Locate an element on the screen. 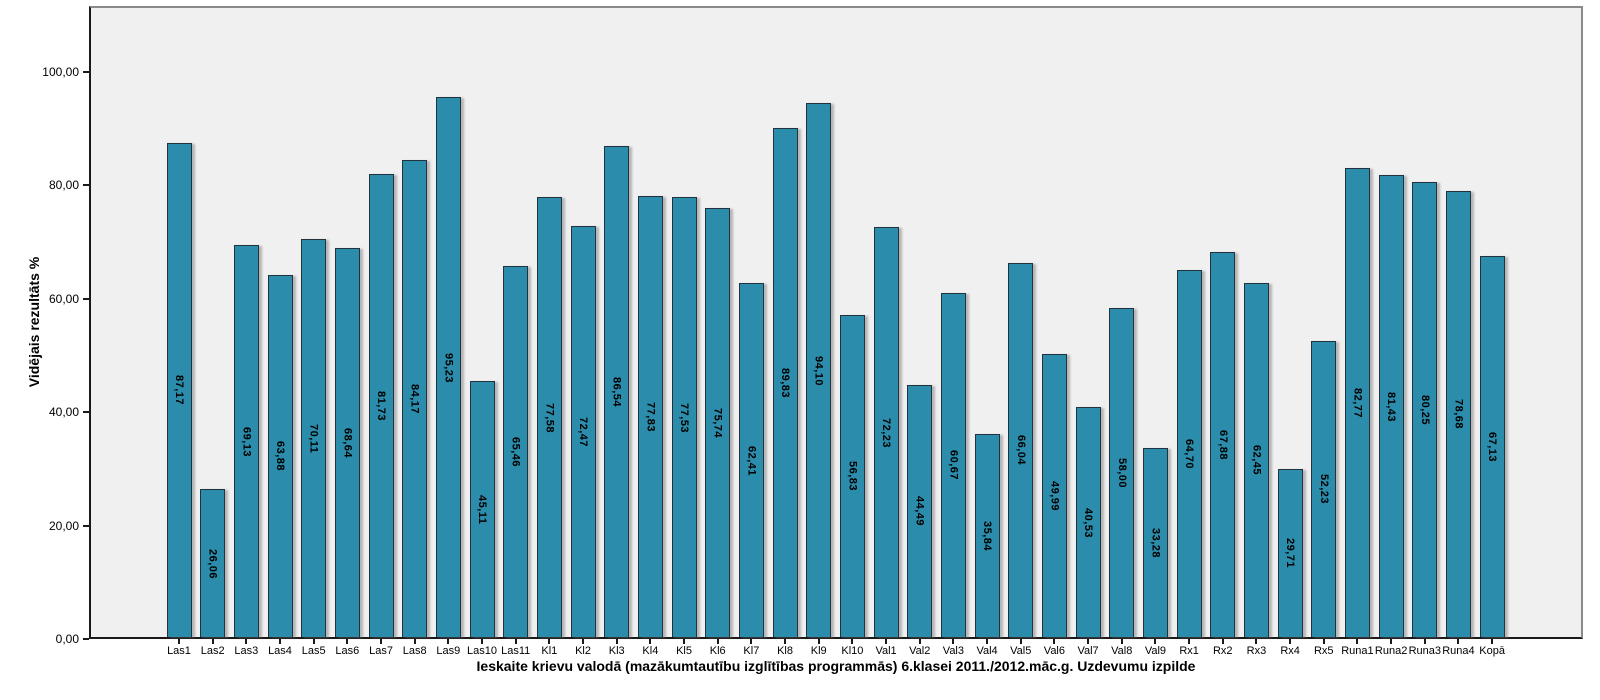 The width and height of the screenshot is (1600, 700). bar-Kl9: 94,10 is located at coordinates (819, 370).